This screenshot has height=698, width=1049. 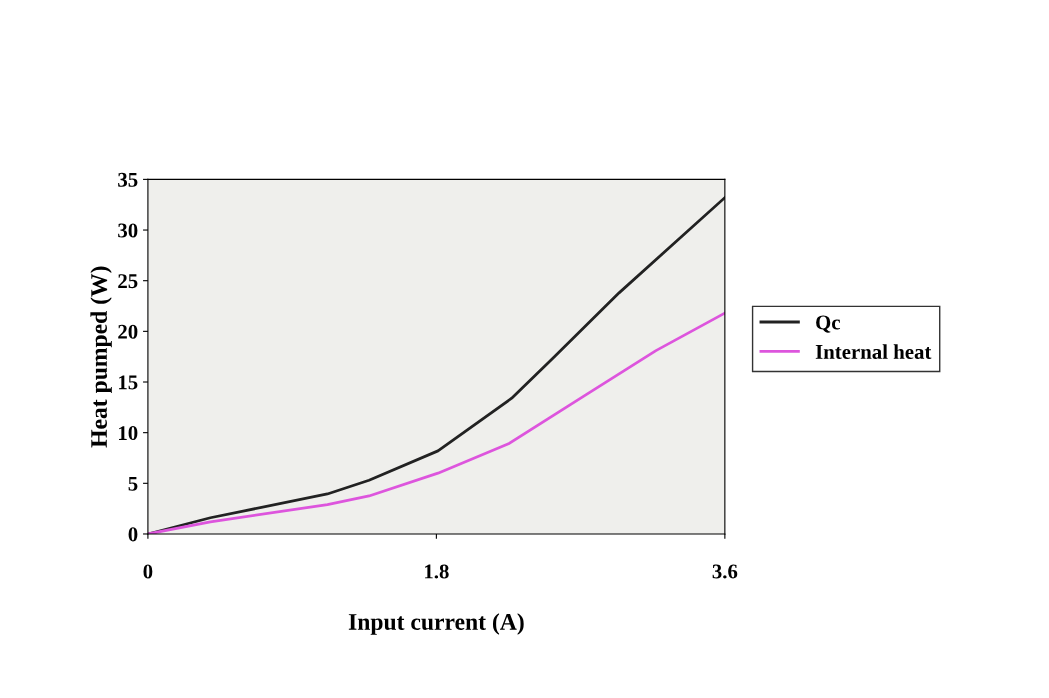 I want to click on x-axis-title: Input current (A), so click(x=436, y=624).